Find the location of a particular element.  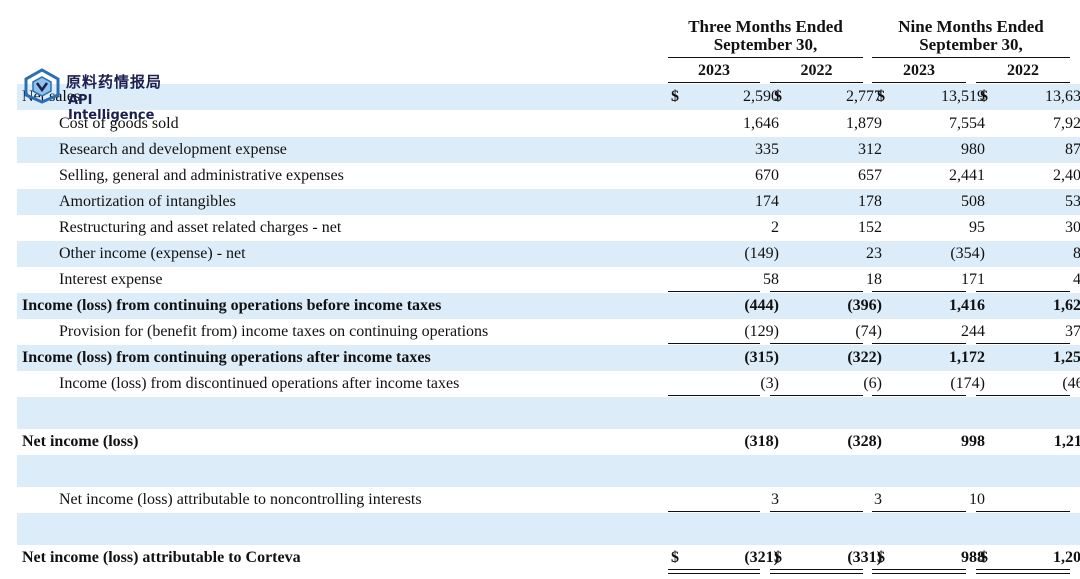

row-value: (318) is located at coordinates (761, 441).